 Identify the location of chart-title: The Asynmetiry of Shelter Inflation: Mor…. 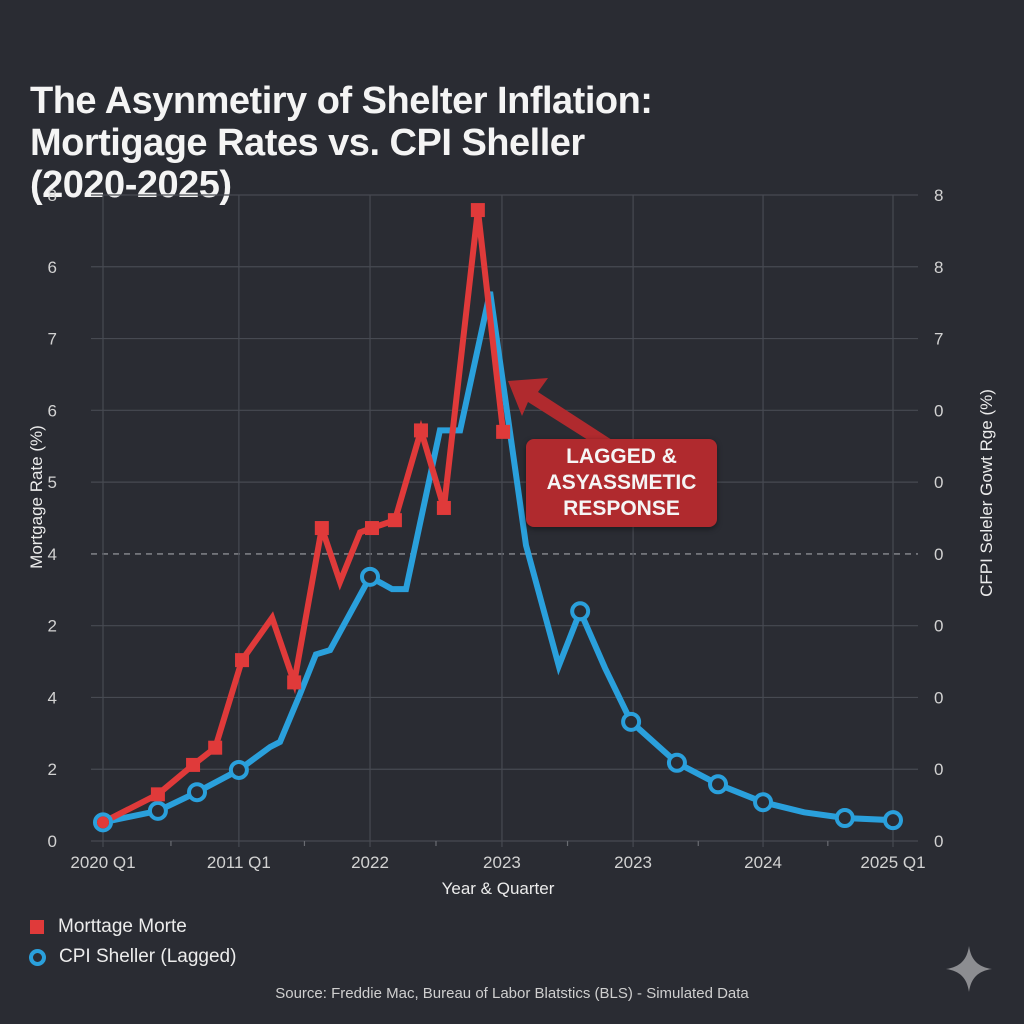
(341, 143).